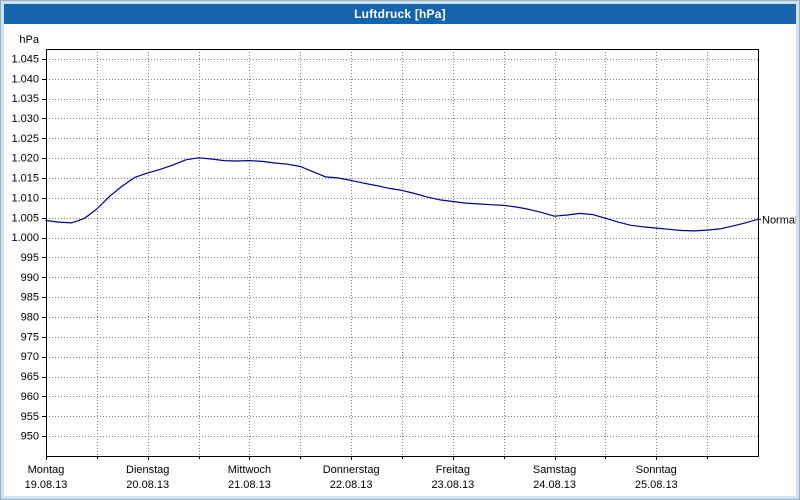 Image resolution: width=800 pixels, height=500 pixels. What do you see at coordinates (25, 198) in the screenshot?
I see `y-axis-tick-label: 1.010` at bounding box center [25, 198].